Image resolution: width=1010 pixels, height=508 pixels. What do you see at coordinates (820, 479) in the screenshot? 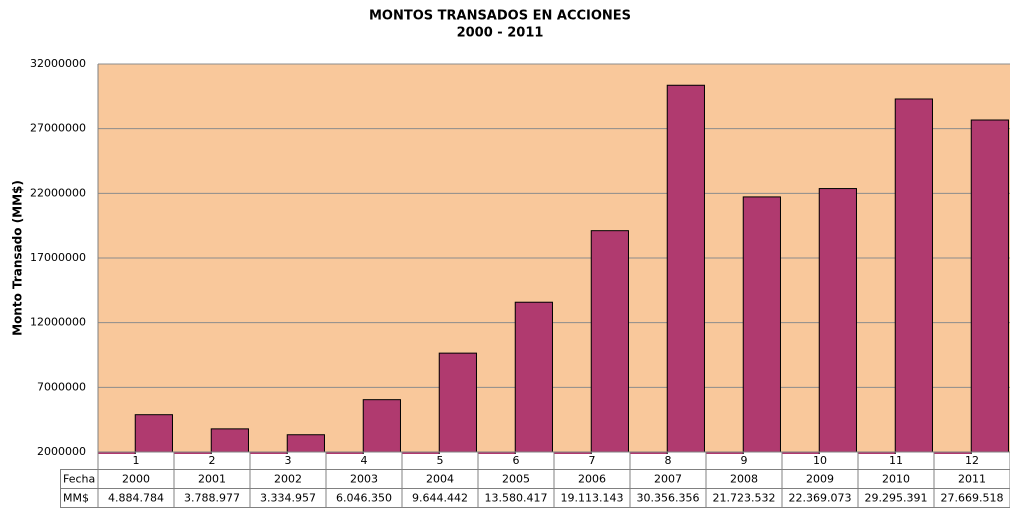
I see `table-cell: 2009` at bounding box center [820, 479].